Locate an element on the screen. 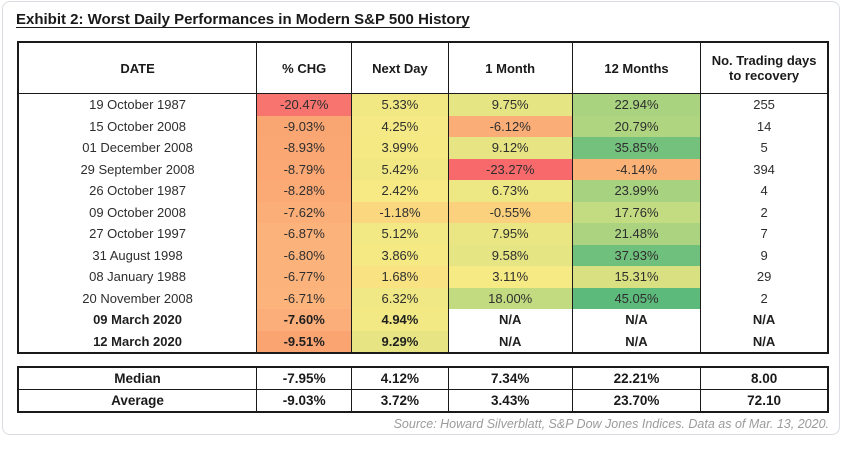 Image resolution: width=844 pixels, height=449 pixels. column-header-3: 1 Month is located at coordinates (510, 67).